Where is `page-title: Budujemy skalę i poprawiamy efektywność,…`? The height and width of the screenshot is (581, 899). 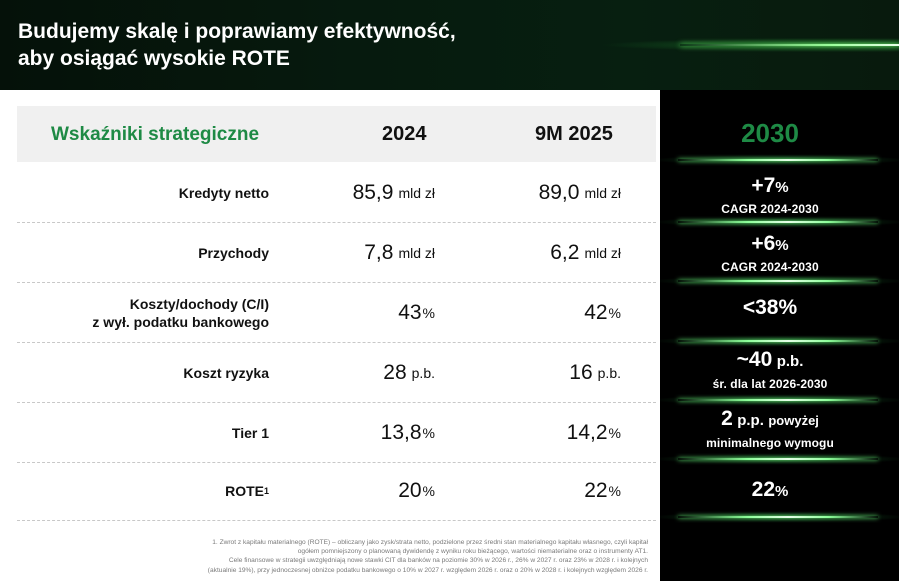
page-title: Budujemy skalę i poprawiamy efektywność,… is located at coordinates (237, 45).